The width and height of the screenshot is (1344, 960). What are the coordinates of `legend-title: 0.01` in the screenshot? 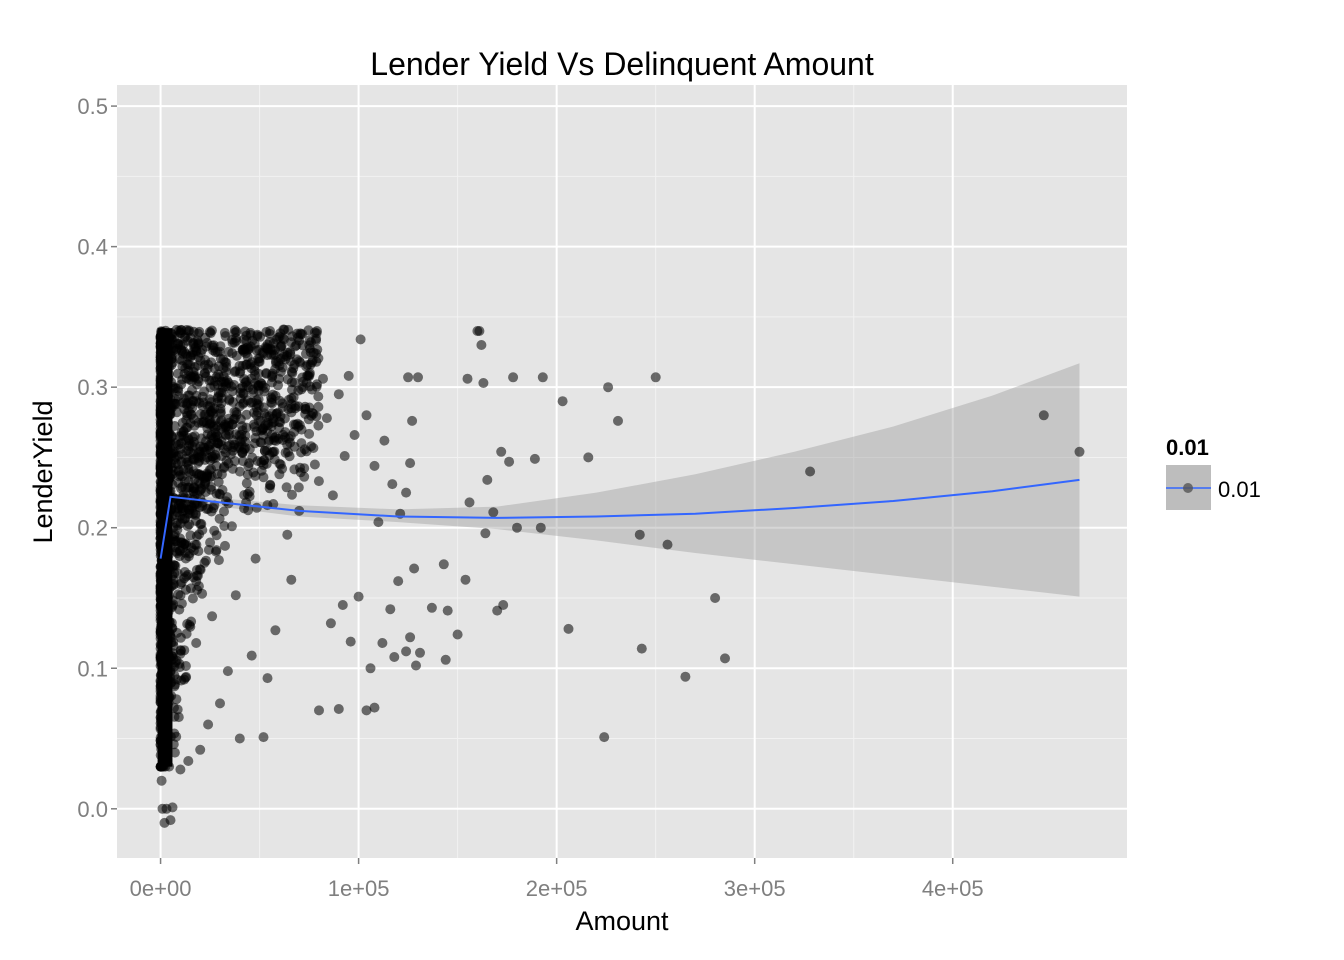 It's located at (1187, 447).